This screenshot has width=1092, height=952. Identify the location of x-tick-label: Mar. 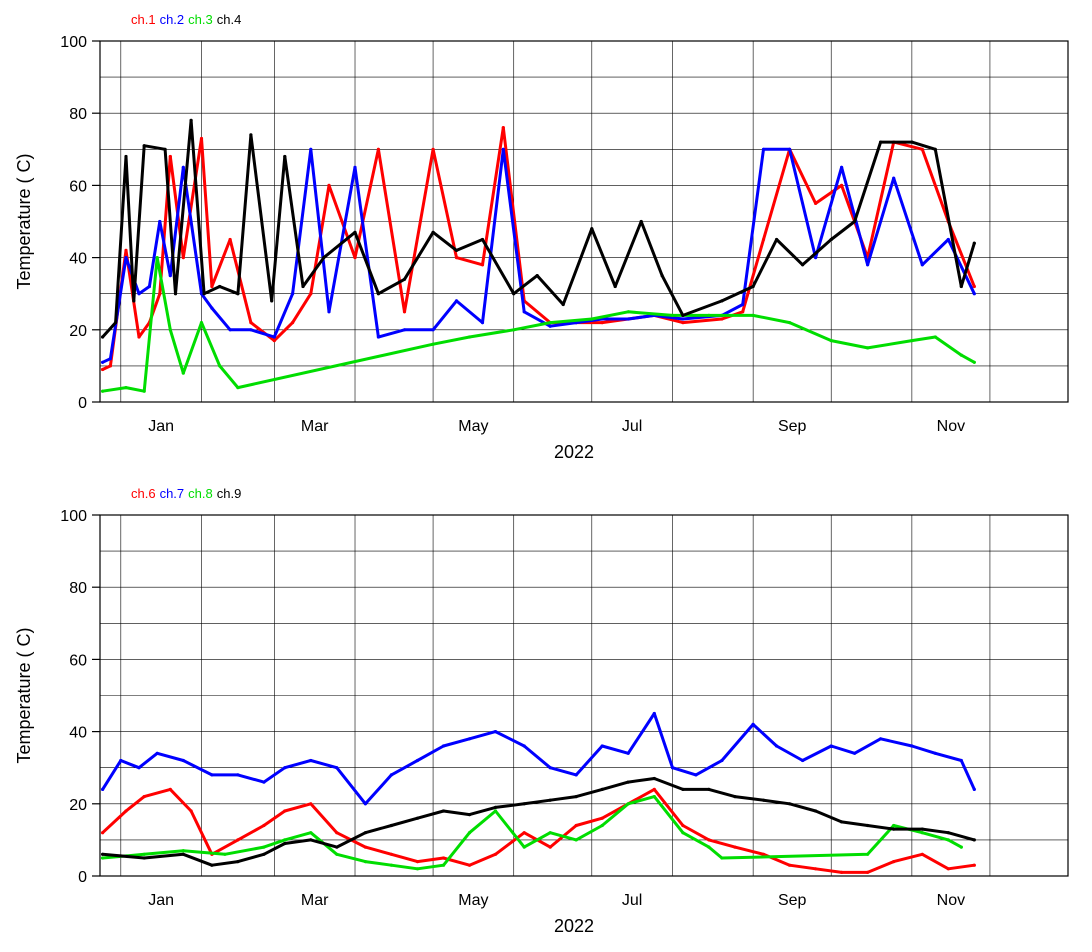
(315, 900).